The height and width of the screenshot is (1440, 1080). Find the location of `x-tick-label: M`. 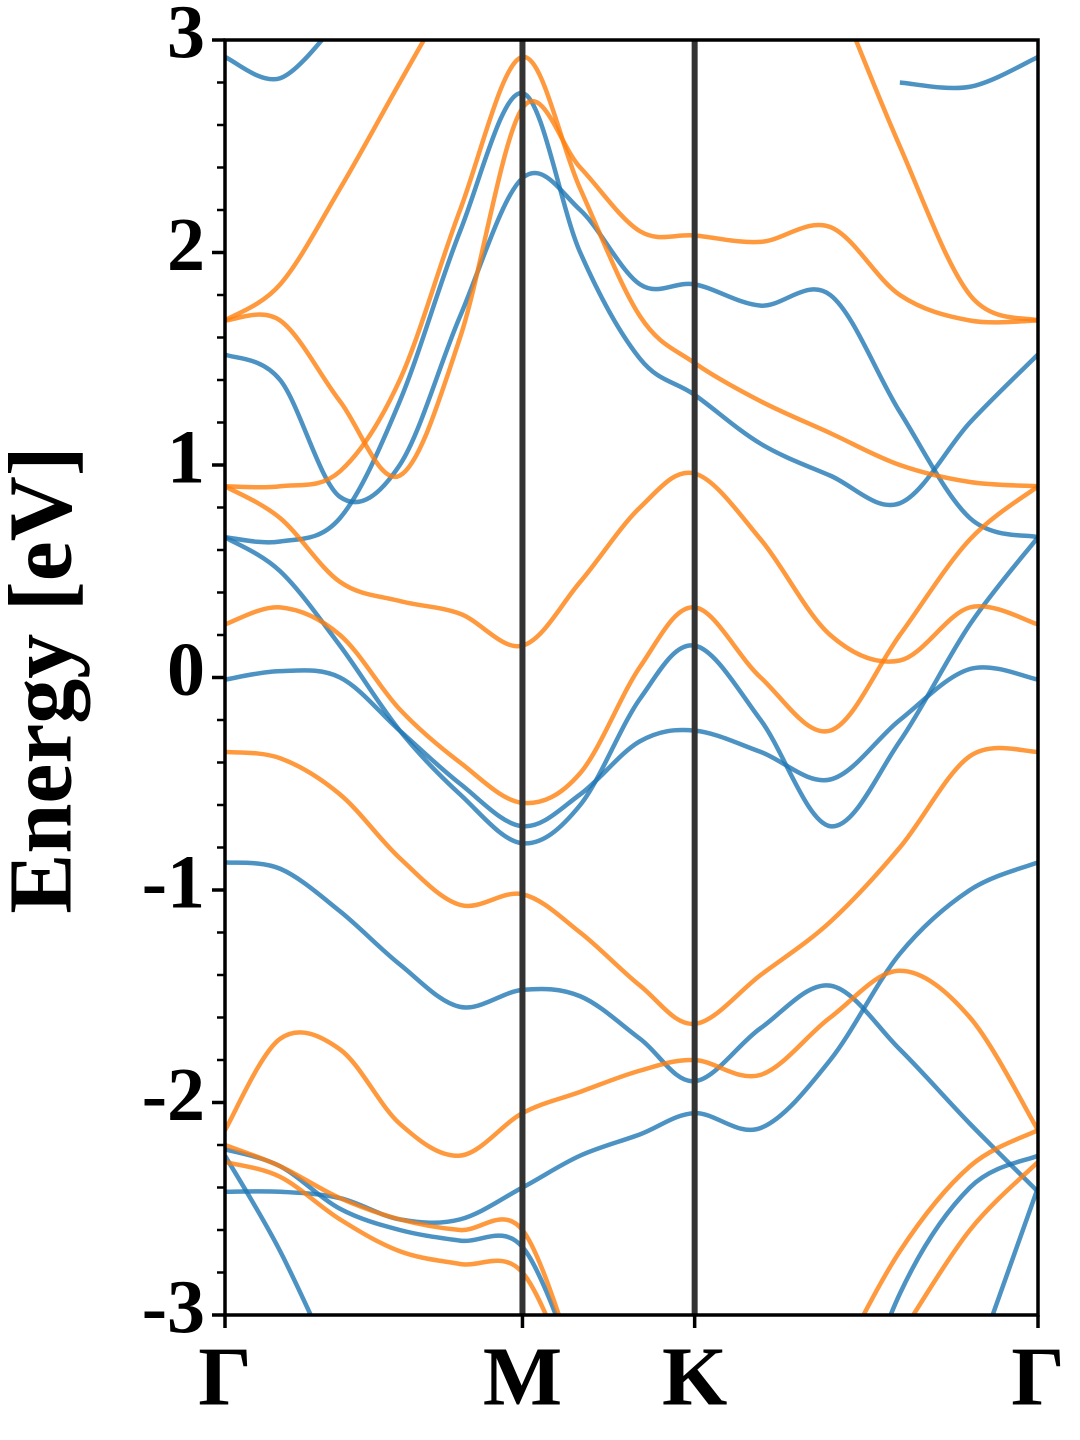

x-tick-label: M is located at coordinates (522, 1376).